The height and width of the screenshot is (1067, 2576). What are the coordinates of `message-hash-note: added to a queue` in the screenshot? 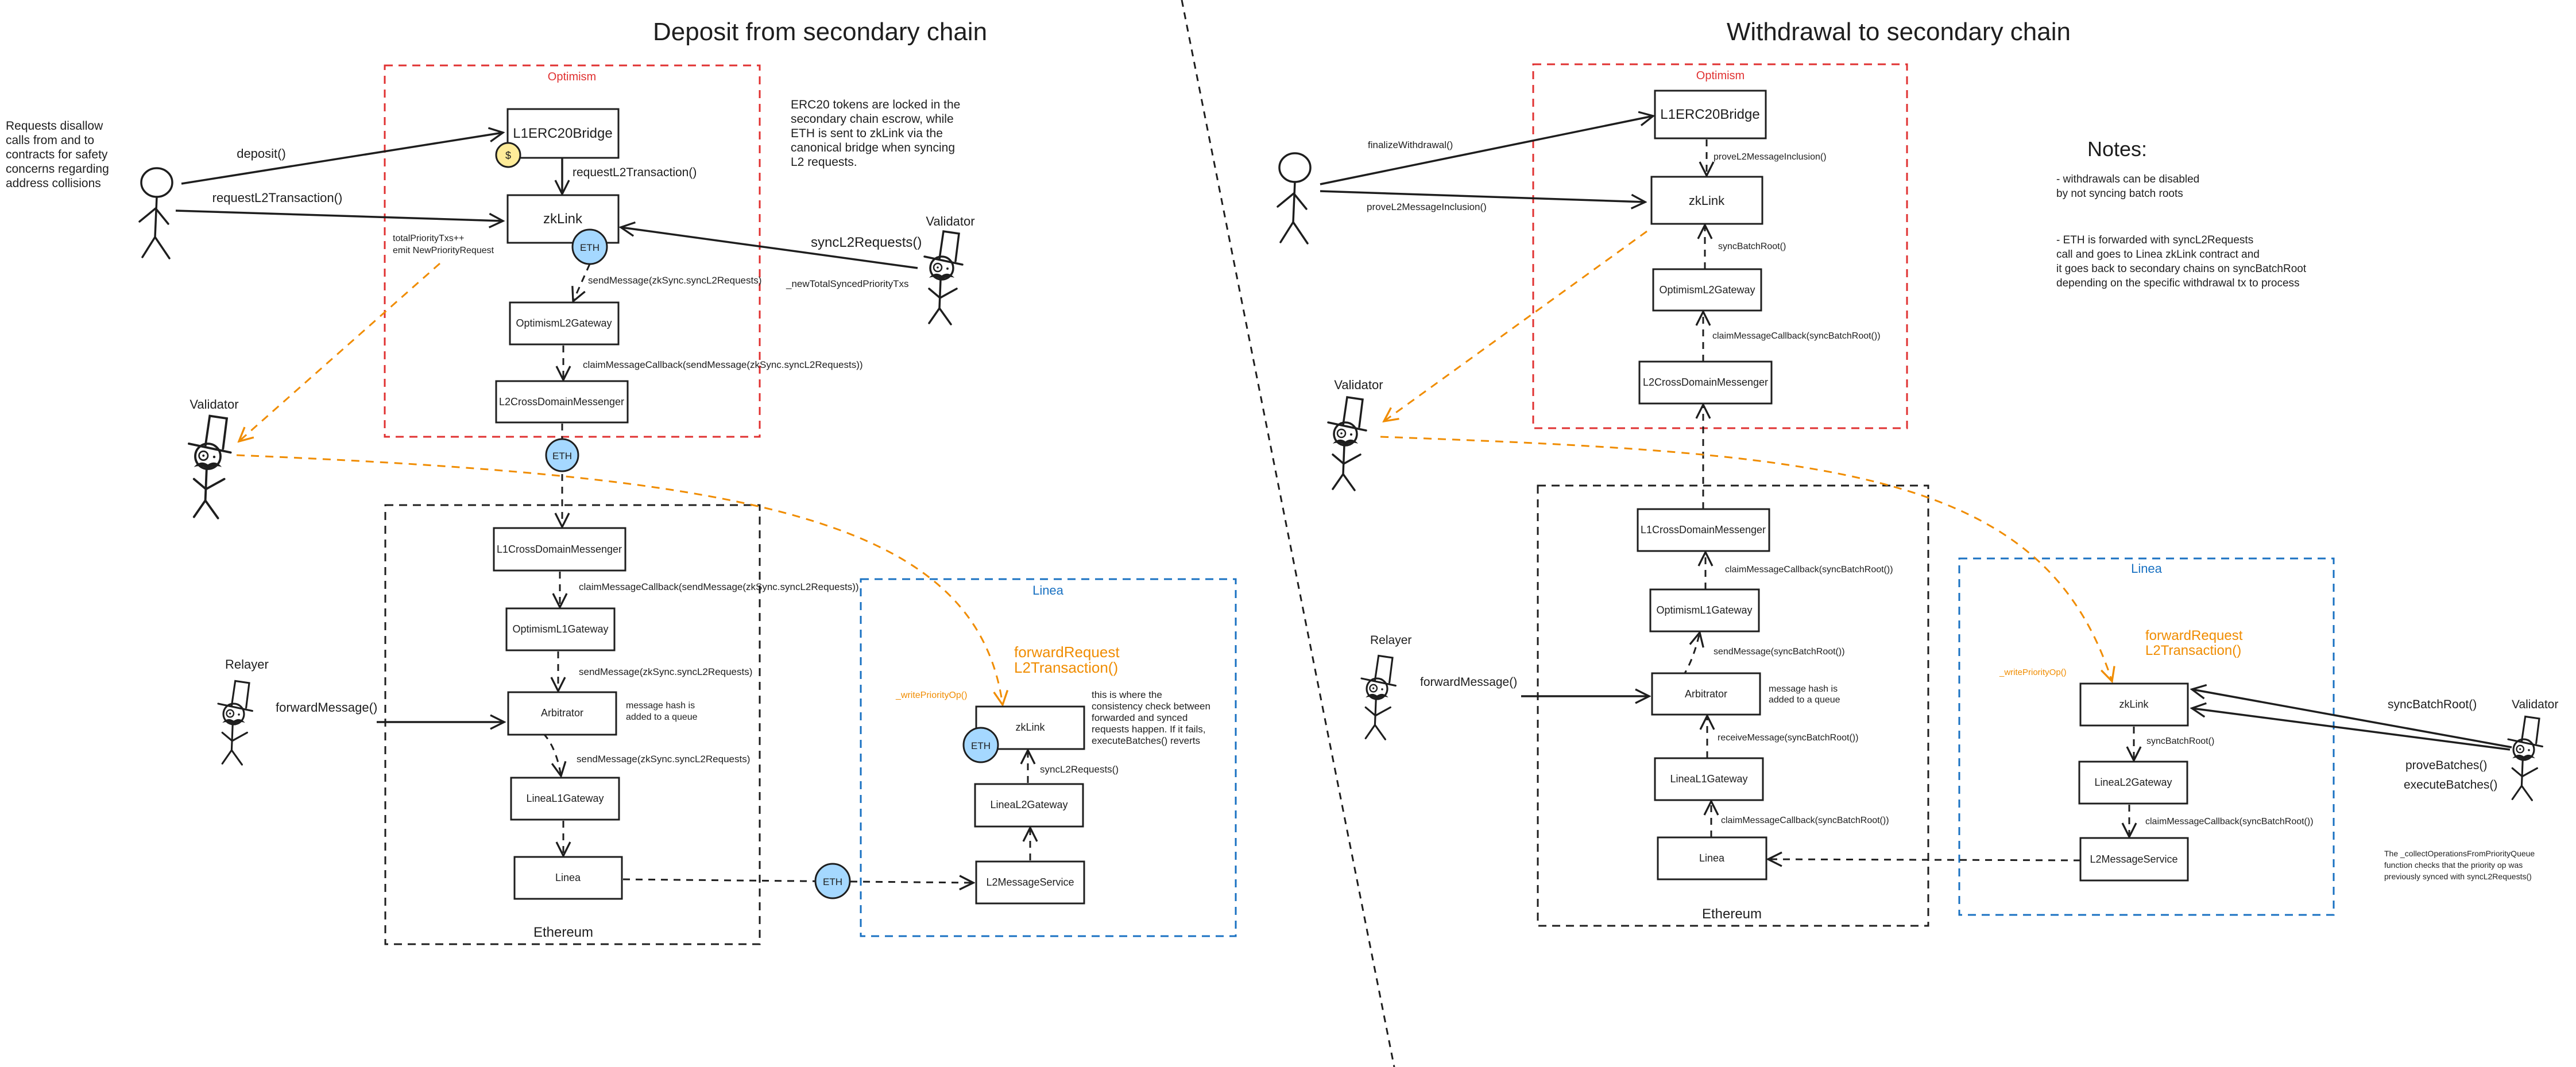 It's located at (662, 717).